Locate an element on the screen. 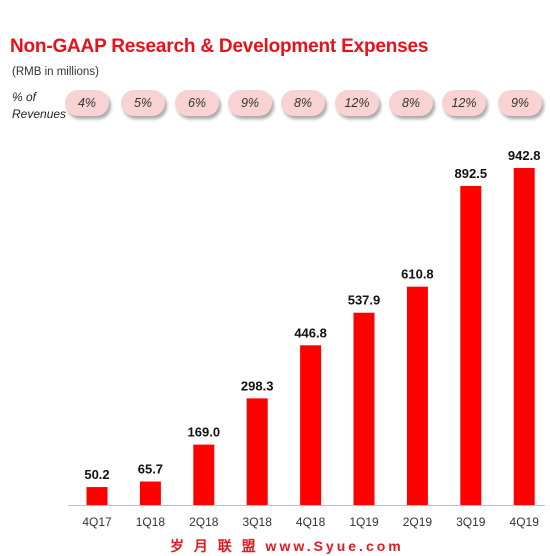  bar-2q19 is located at coordinates (417, 395).